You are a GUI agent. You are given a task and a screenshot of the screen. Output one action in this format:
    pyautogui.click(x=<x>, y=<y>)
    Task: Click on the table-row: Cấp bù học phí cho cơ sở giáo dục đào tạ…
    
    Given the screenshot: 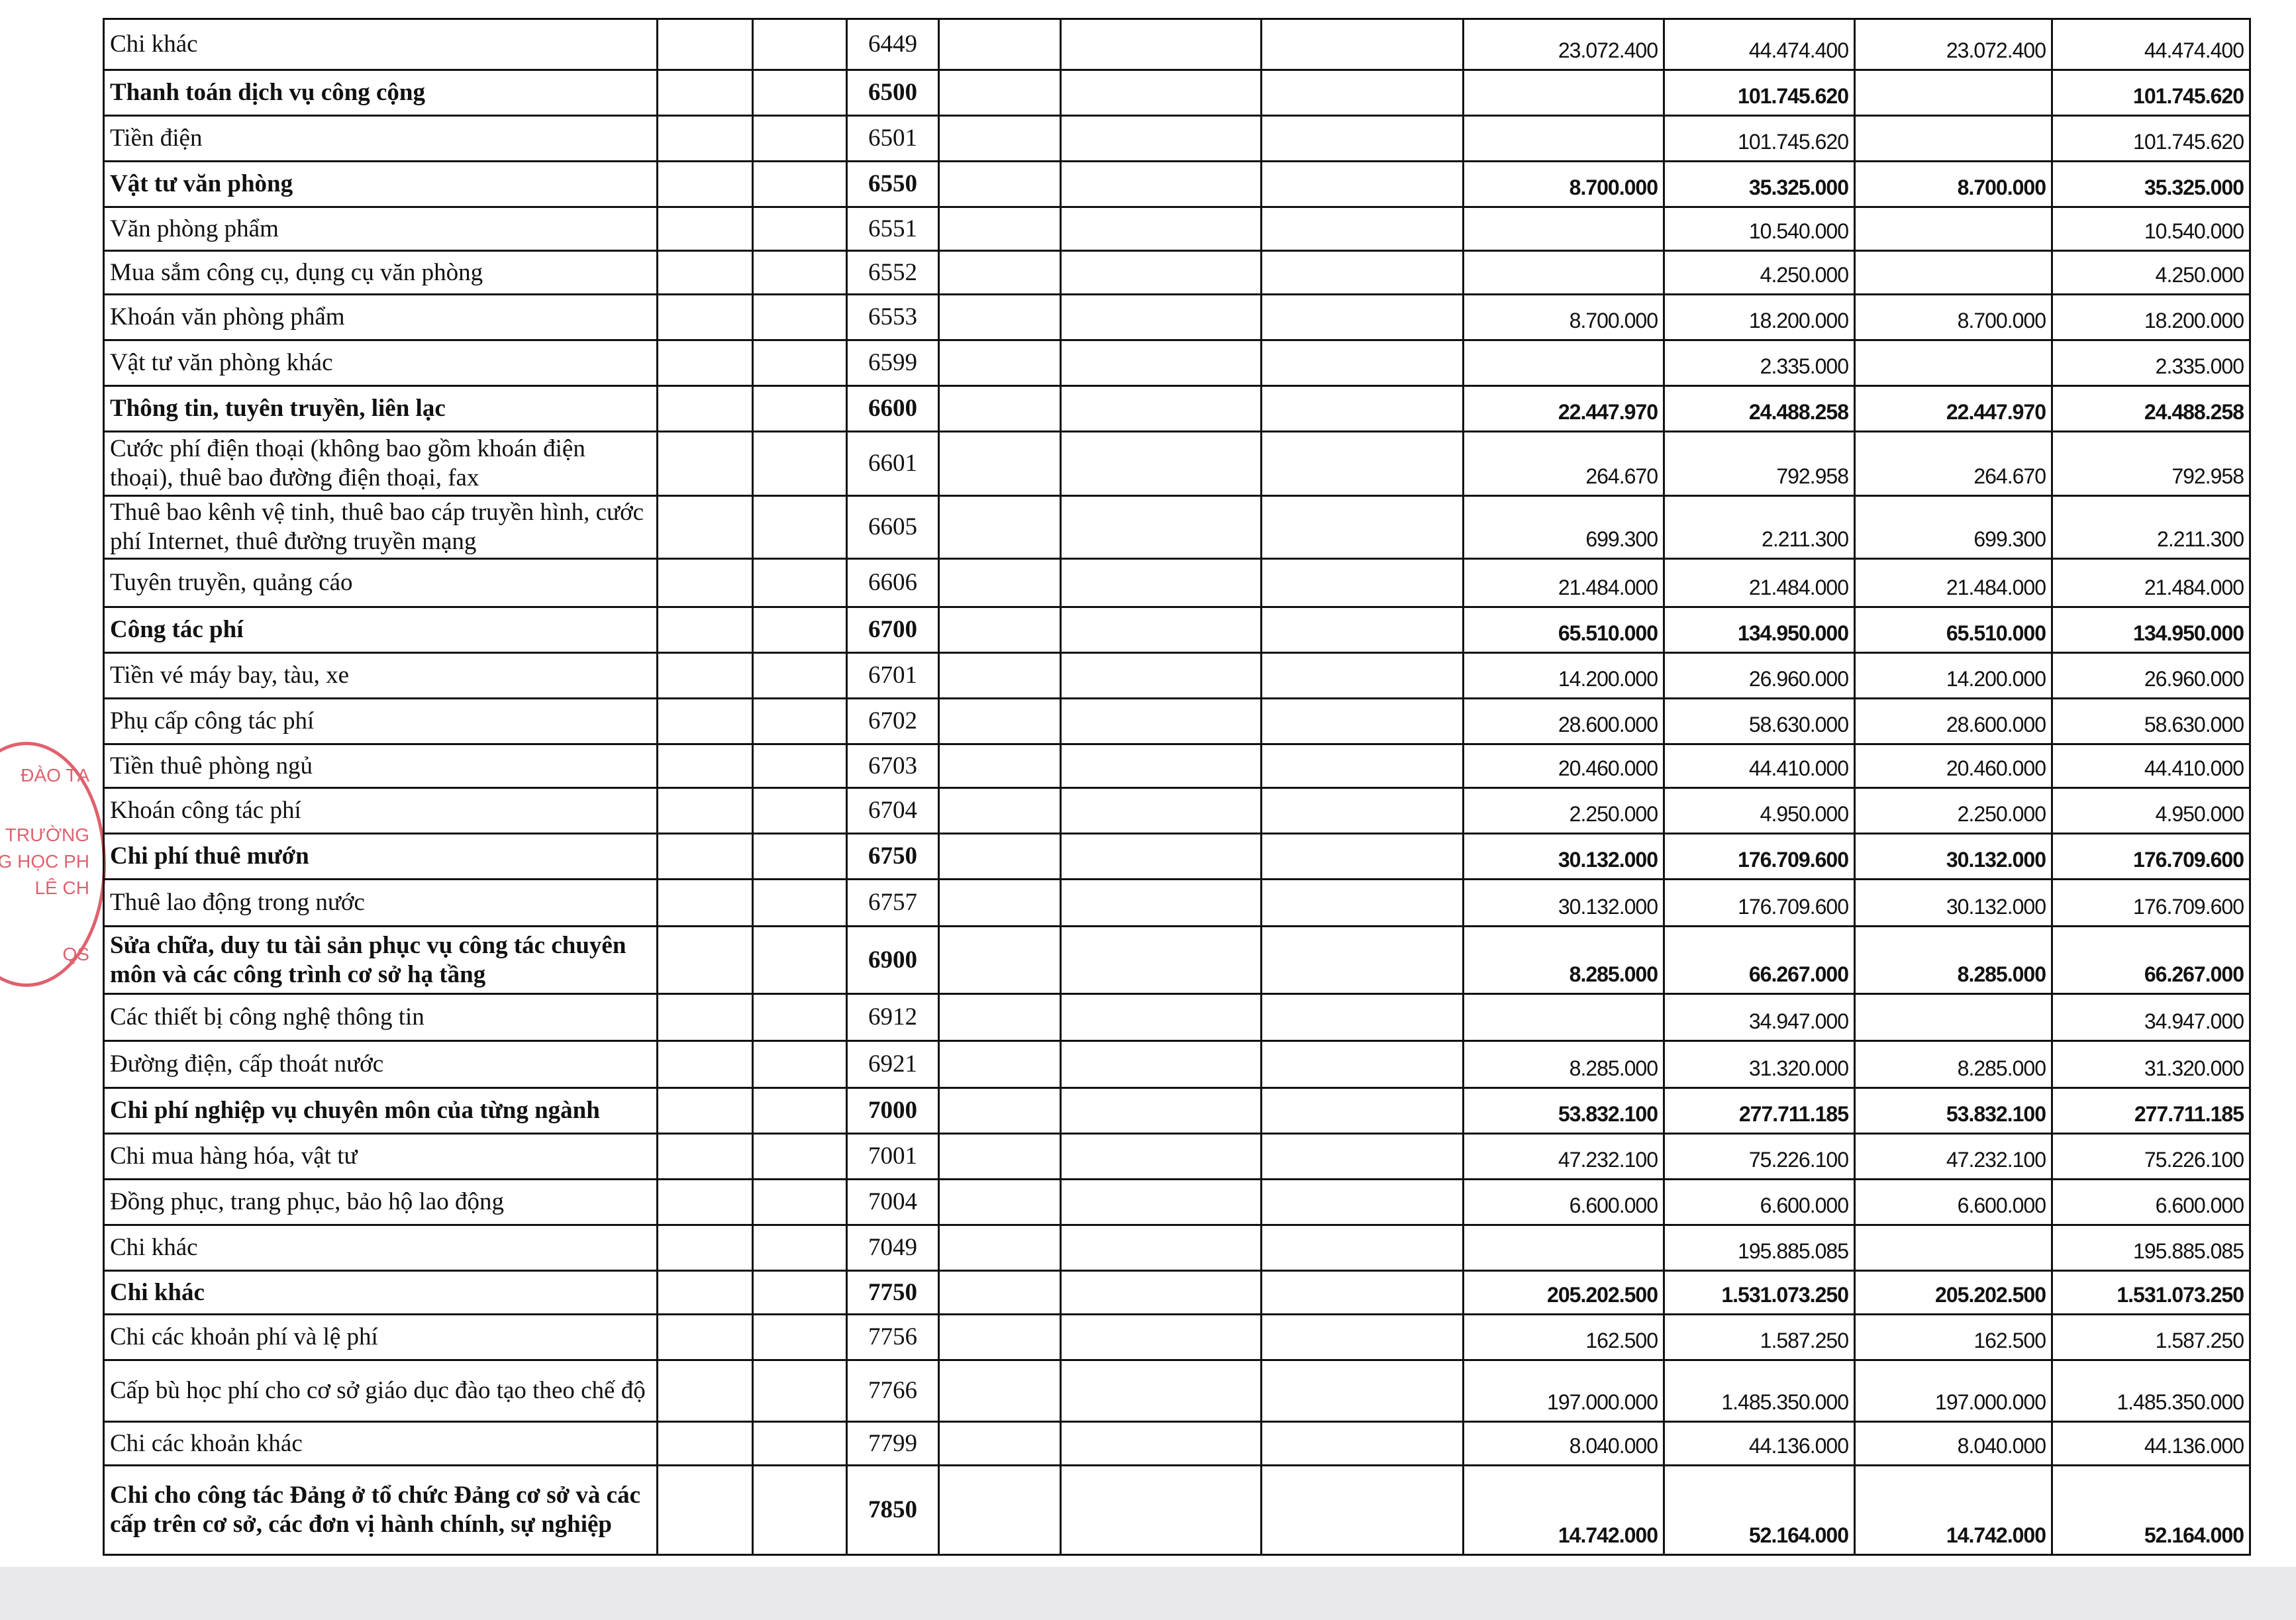 What is the action you would take?
    pyautogui.click(x=1177, y=1391)
    